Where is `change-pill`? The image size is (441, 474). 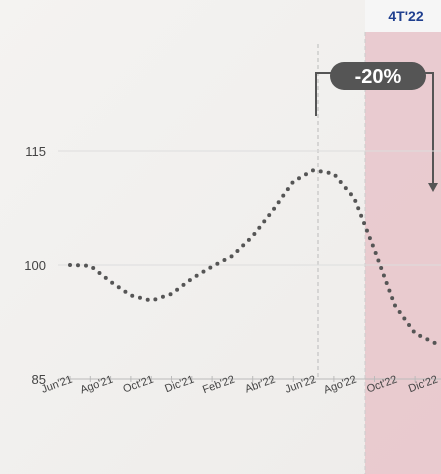
change-pill is located at coordinates (378, 76).